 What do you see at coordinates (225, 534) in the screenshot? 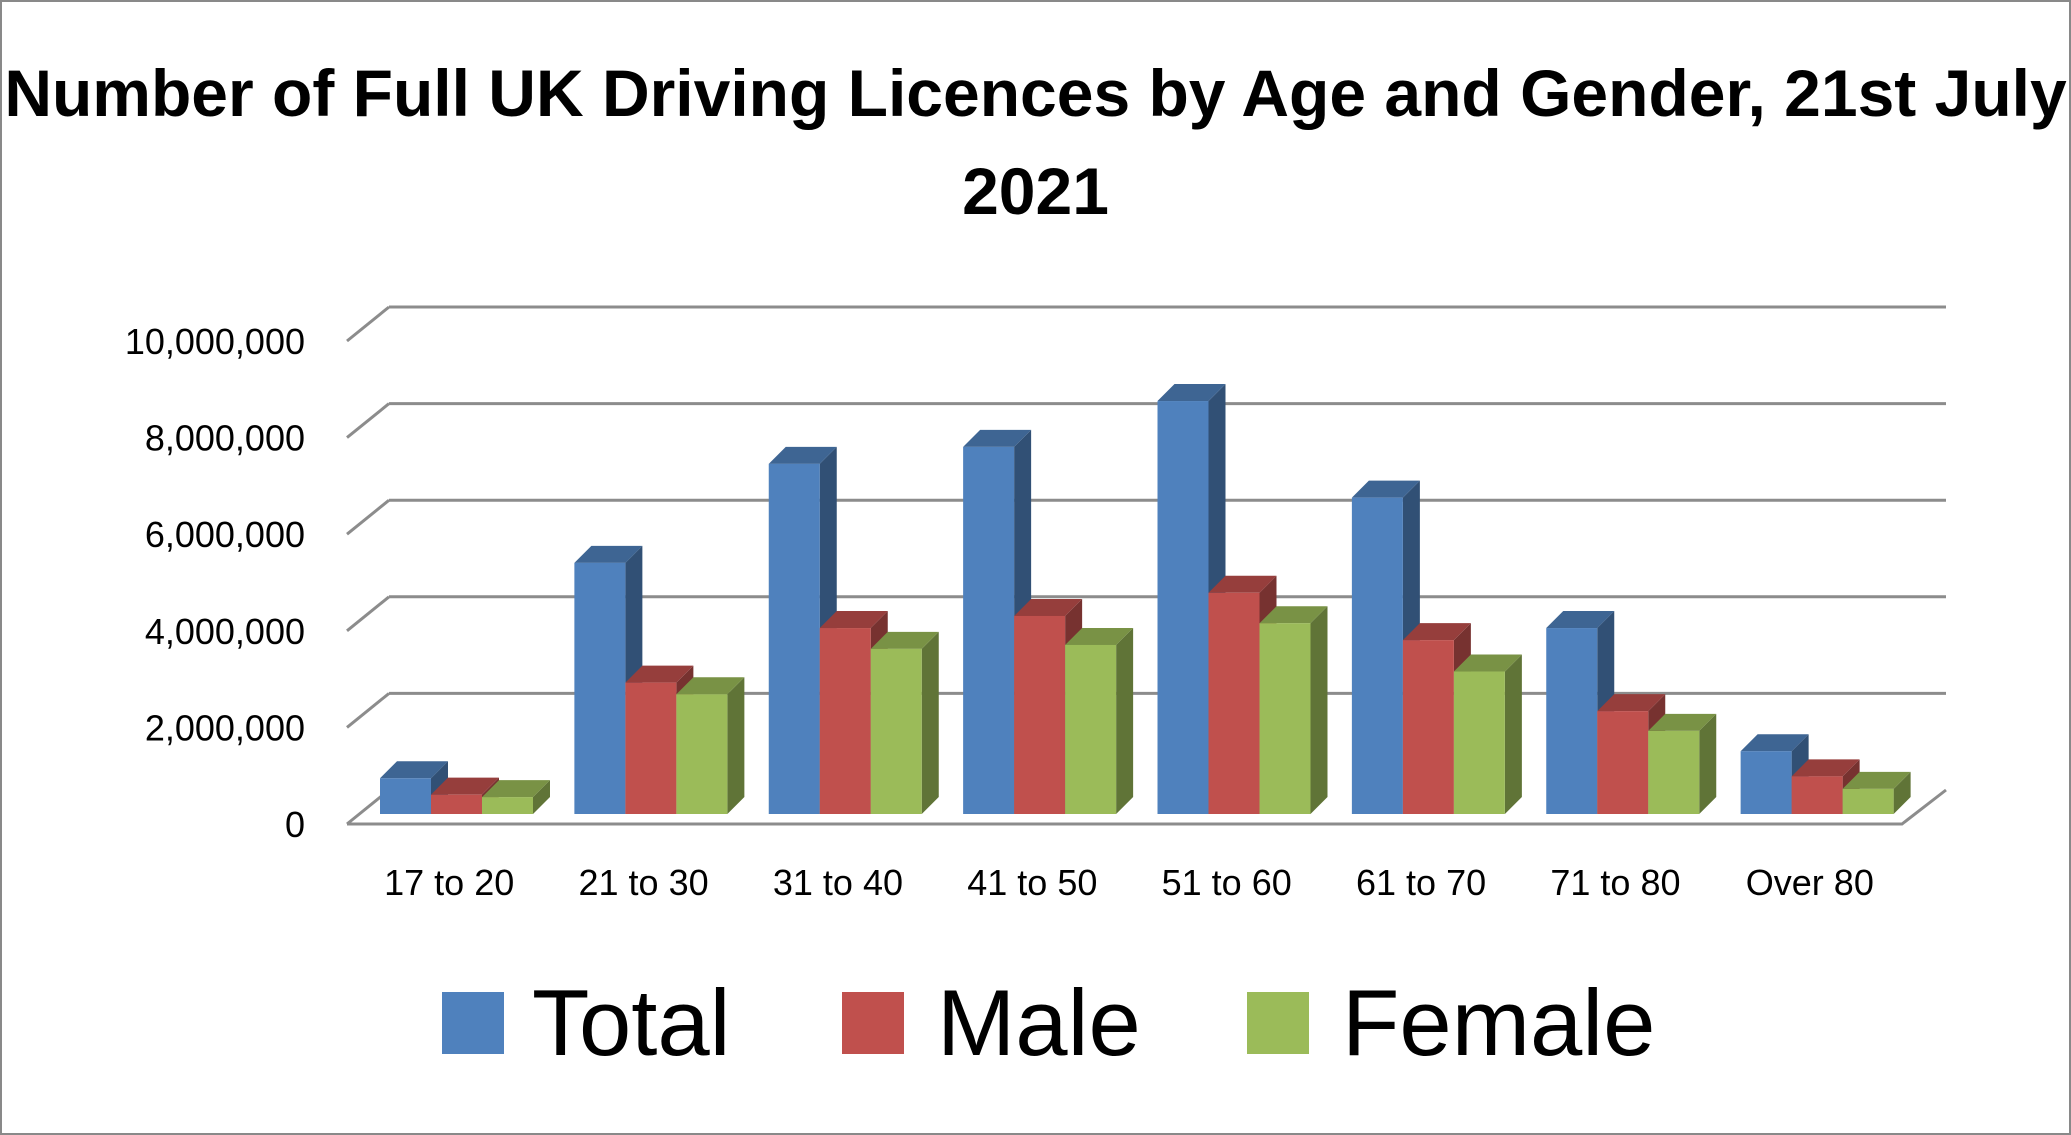
I see `y-tick-label: 6,000,000` at bounding box center [225, 534].